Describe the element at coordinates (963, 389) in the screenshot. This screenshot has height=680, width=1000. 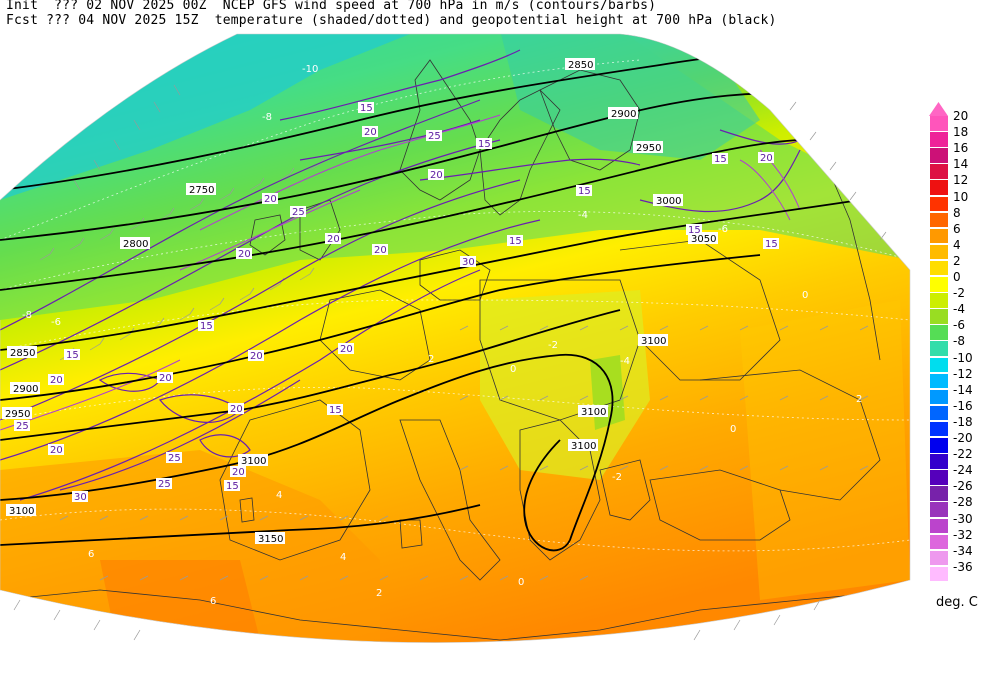
I see `colorbar-label: -14` at that location.